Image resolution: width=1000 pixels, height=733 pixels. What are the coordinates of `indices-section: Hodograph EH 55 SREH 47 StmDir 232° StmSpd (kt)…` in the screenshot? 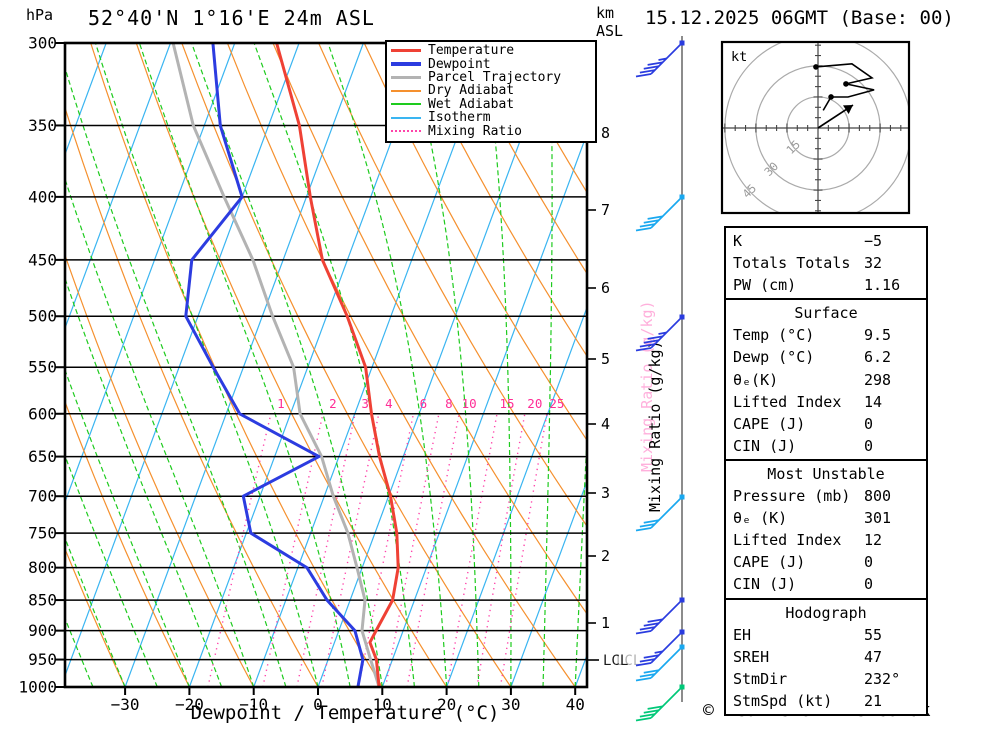 It's located at (826, 656).